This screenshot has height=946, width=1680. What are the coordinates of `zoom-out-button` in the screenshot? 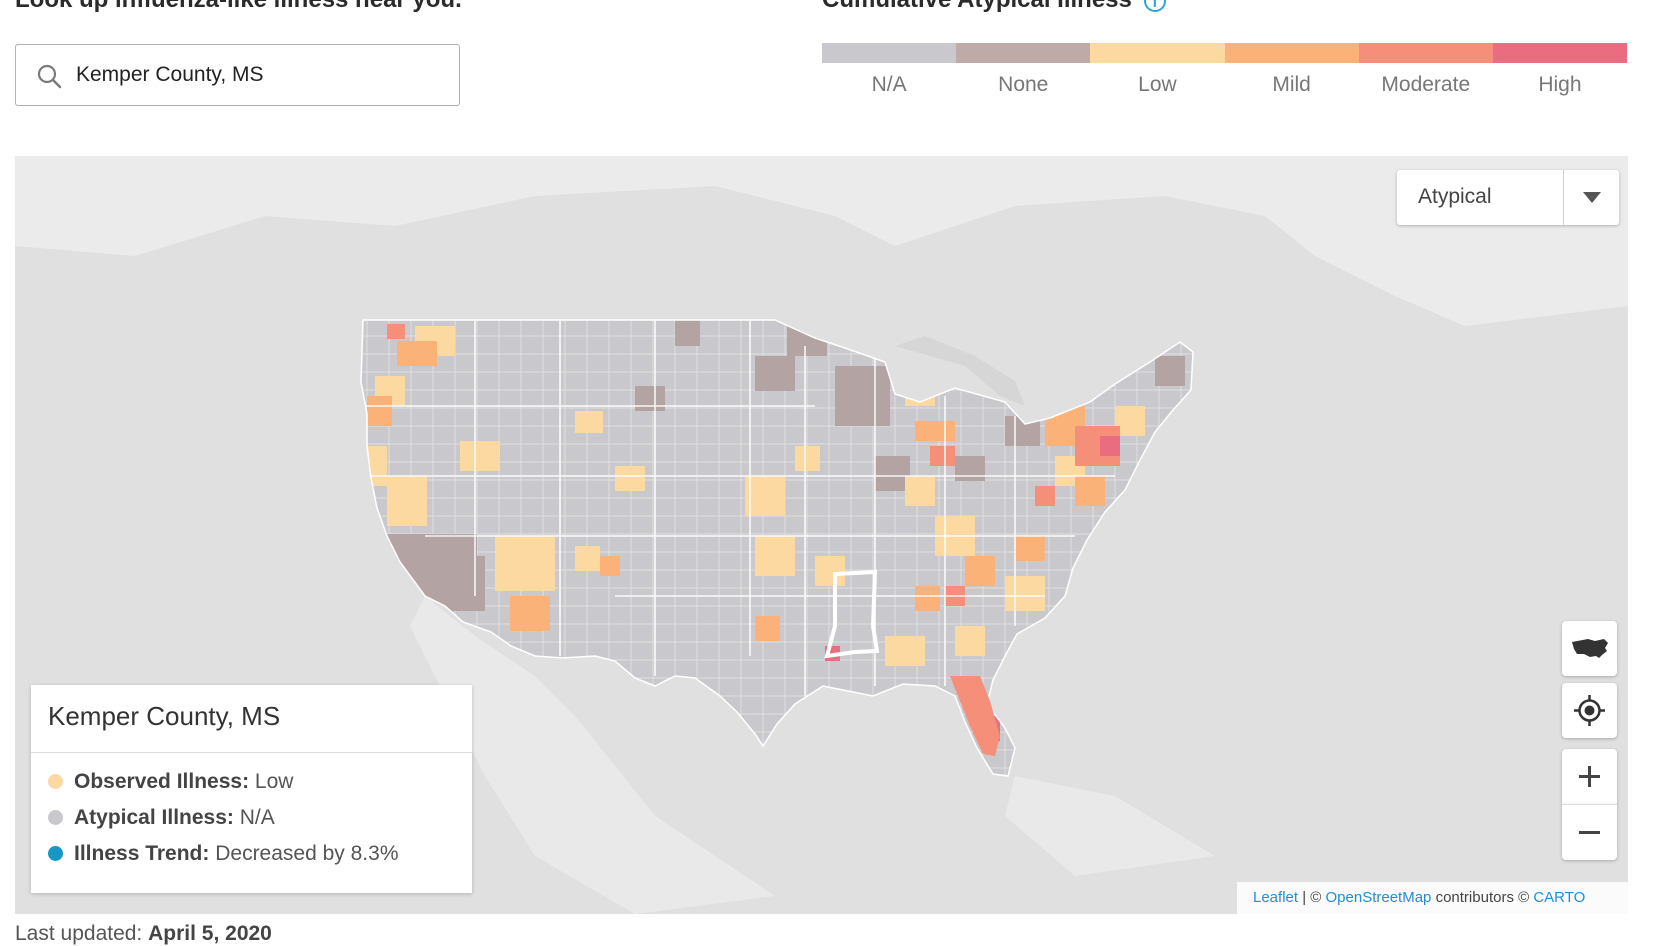 It's located at (1589, 832).